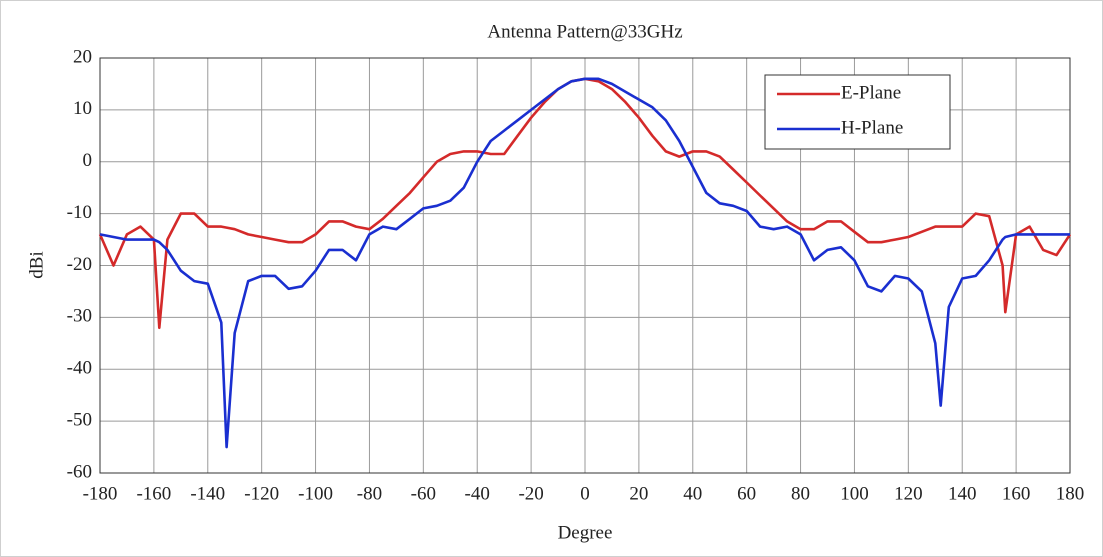  I want to click on y-tick-label: -40, so click(79, 368).